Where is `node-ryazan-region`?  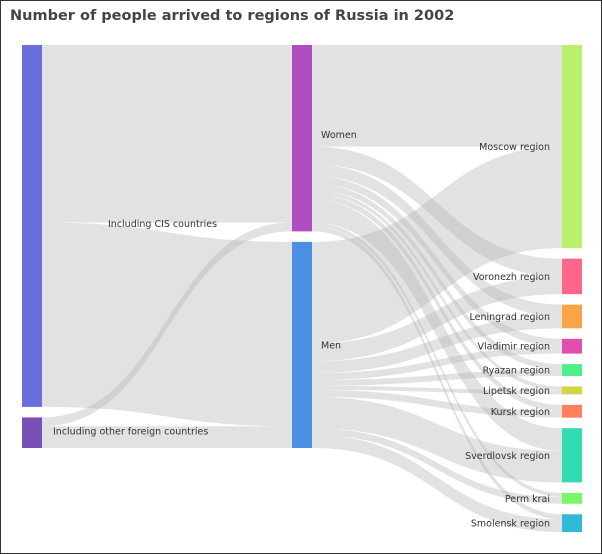
node-ryazan-region is located at coordinates (572, 370).